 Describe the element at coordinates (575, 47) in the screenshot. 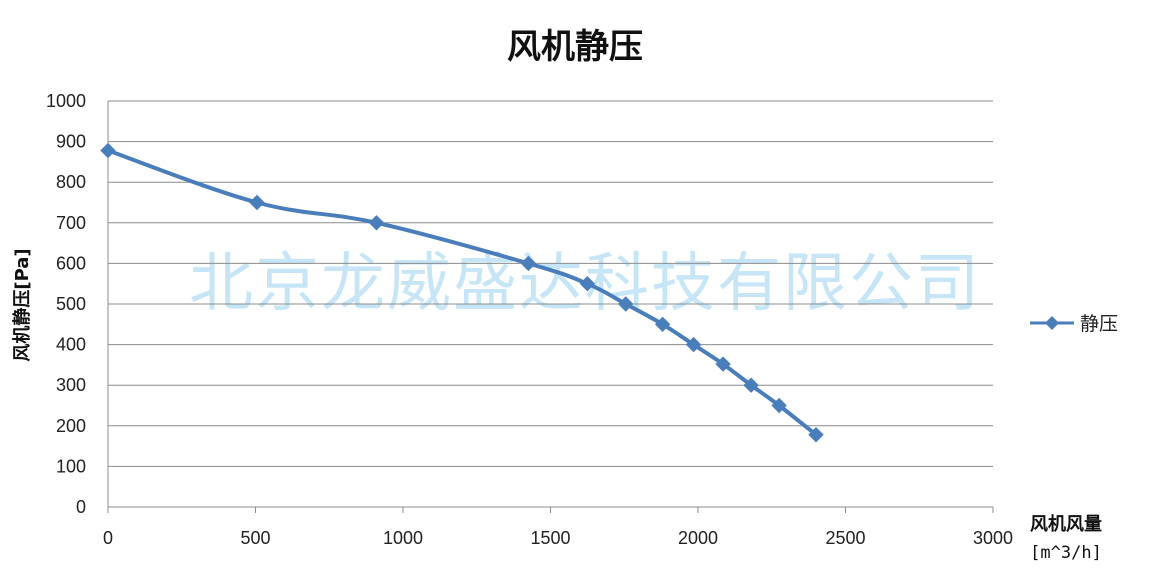

I see `chart-title: 风机静压` at that location.